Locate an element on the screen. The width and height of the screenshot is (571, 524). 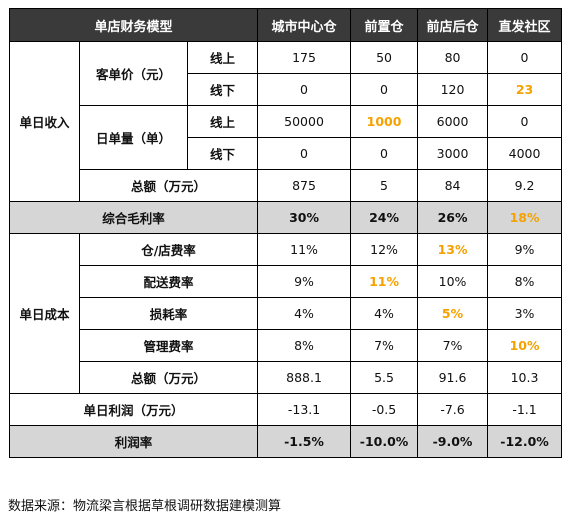
table-cell: 12% is located at coordinates (384, 249).